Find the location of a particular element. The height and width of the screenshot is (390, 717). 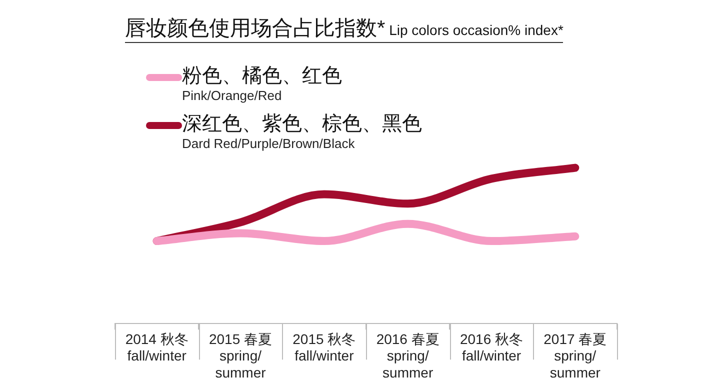

x-tick-label: 2016 秋冬 fall/winter is located at coordinates (492, 347).